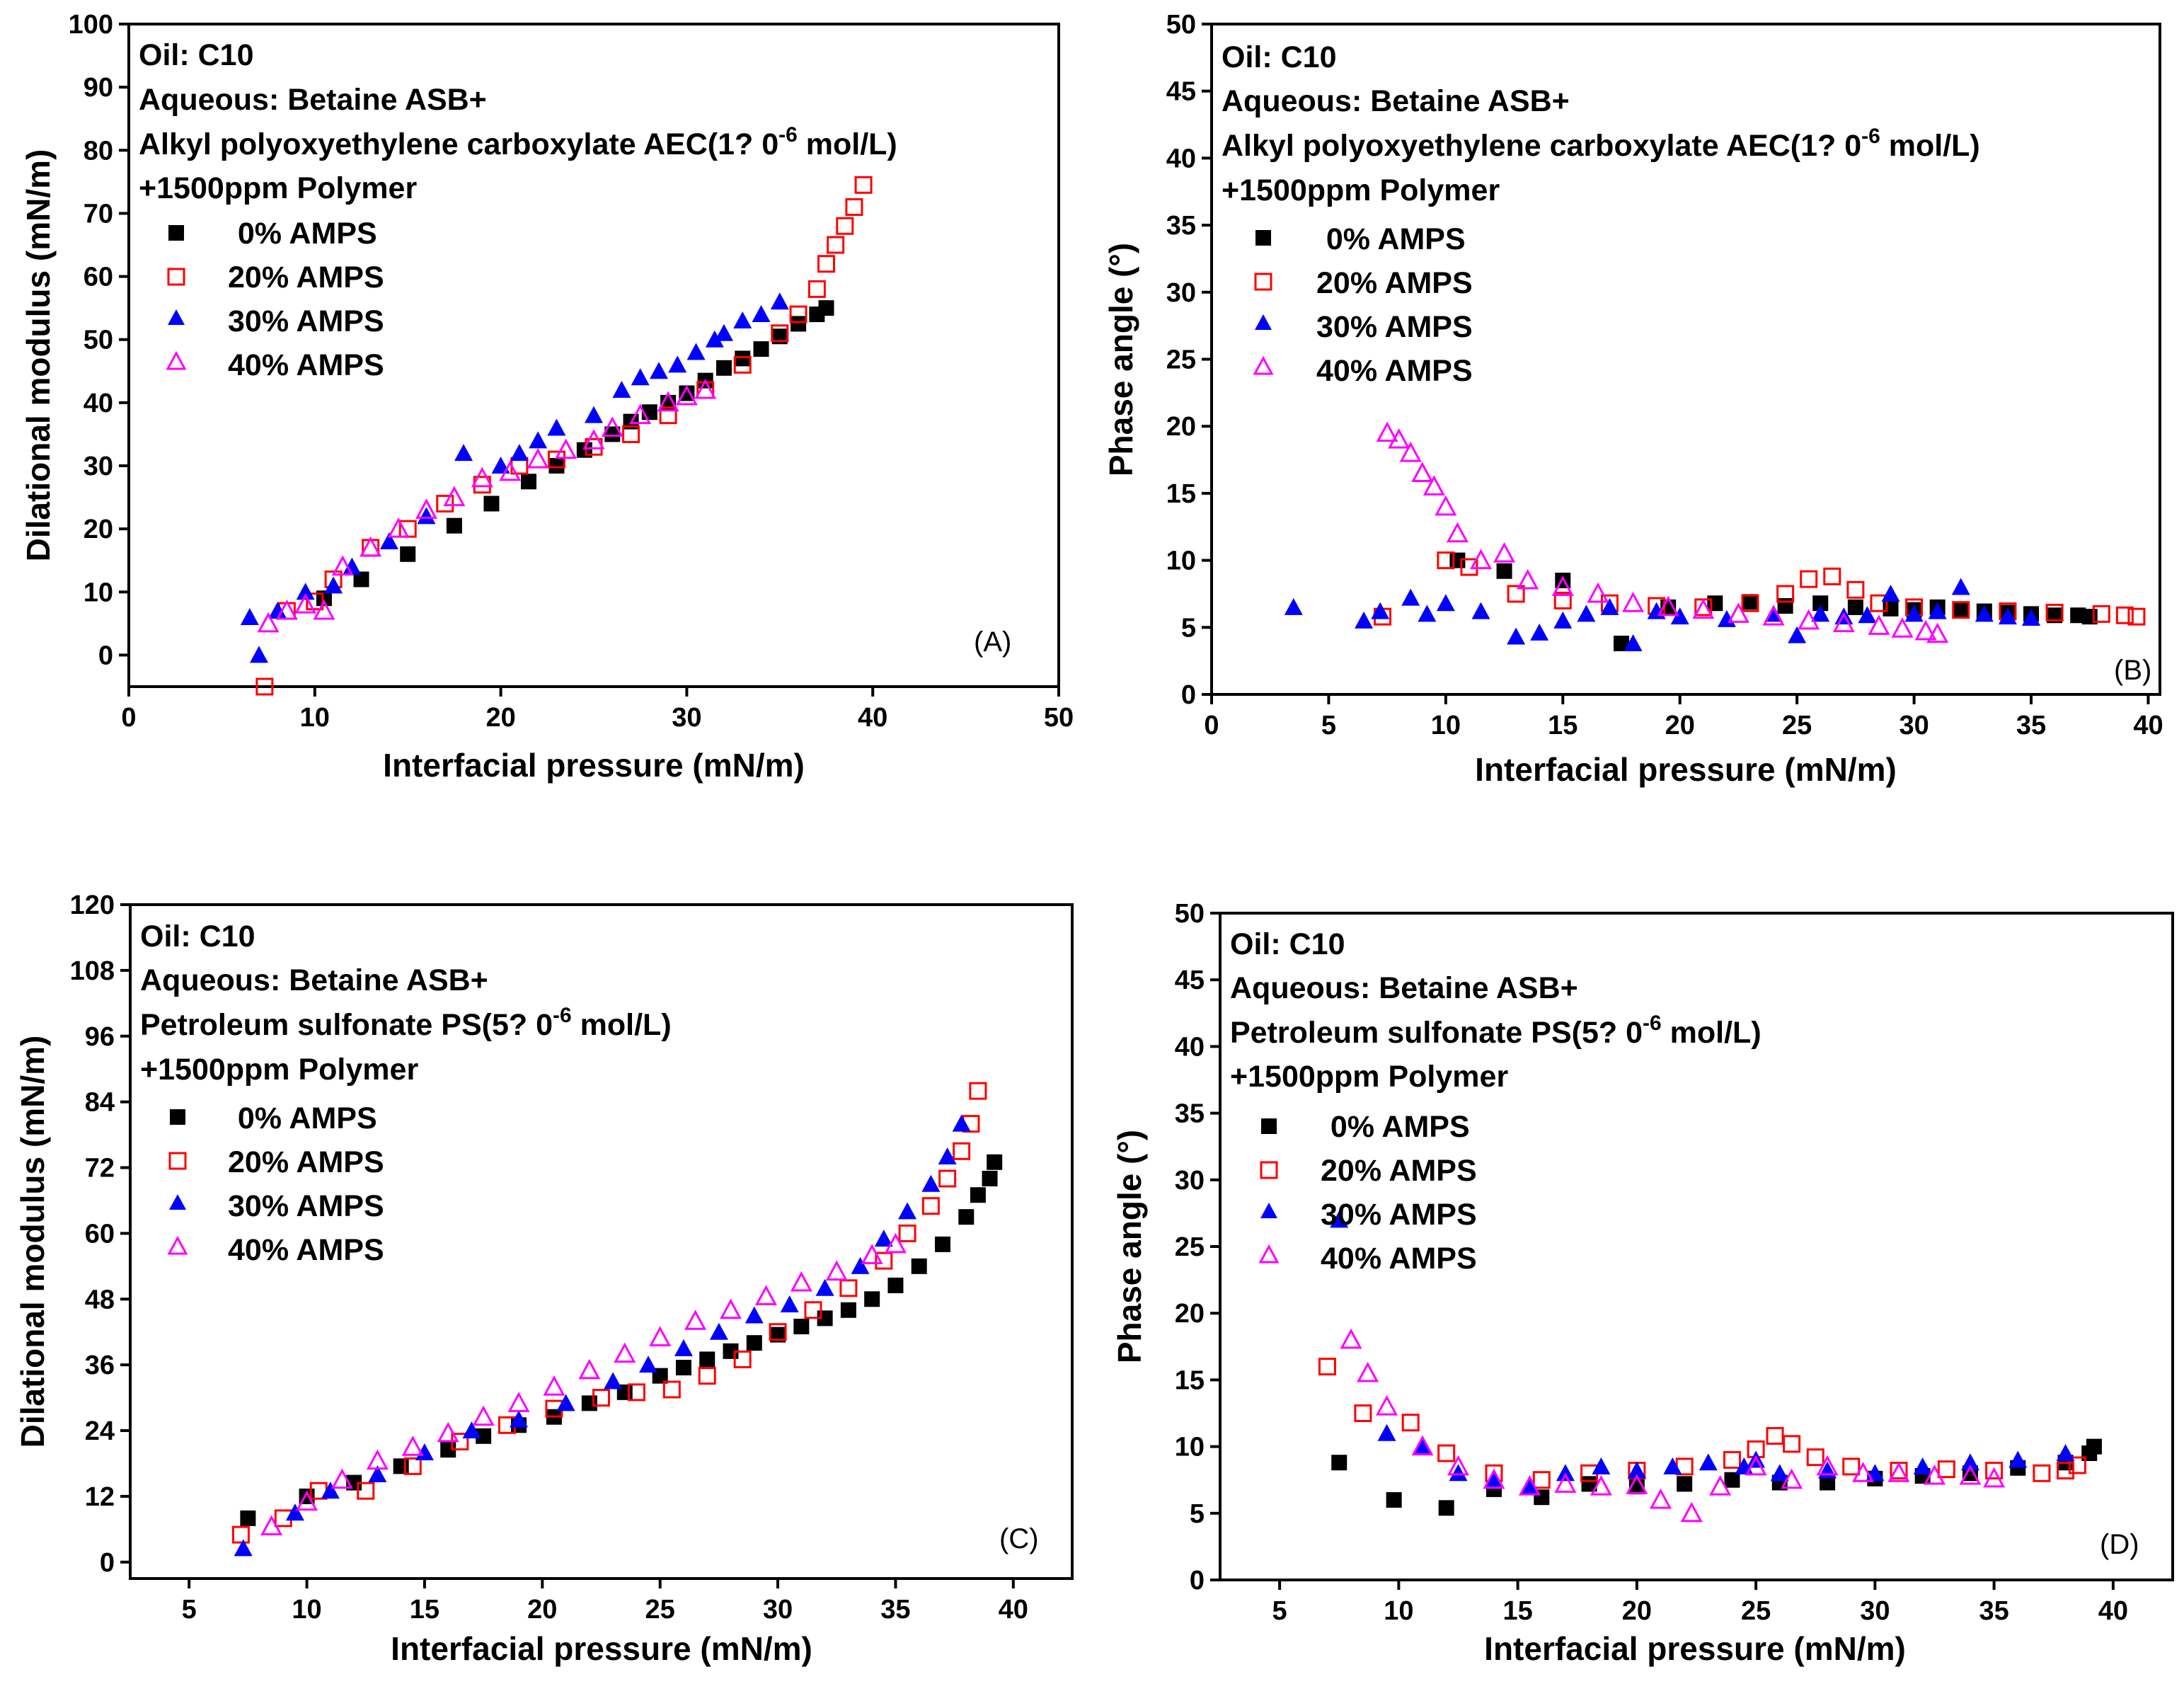 Image resolution: width=2184 pixels, height=1684 pixels. Describe the element at coordinates (1211, 726) in the screenshot. I see `x-tick-label: 0` at that location.